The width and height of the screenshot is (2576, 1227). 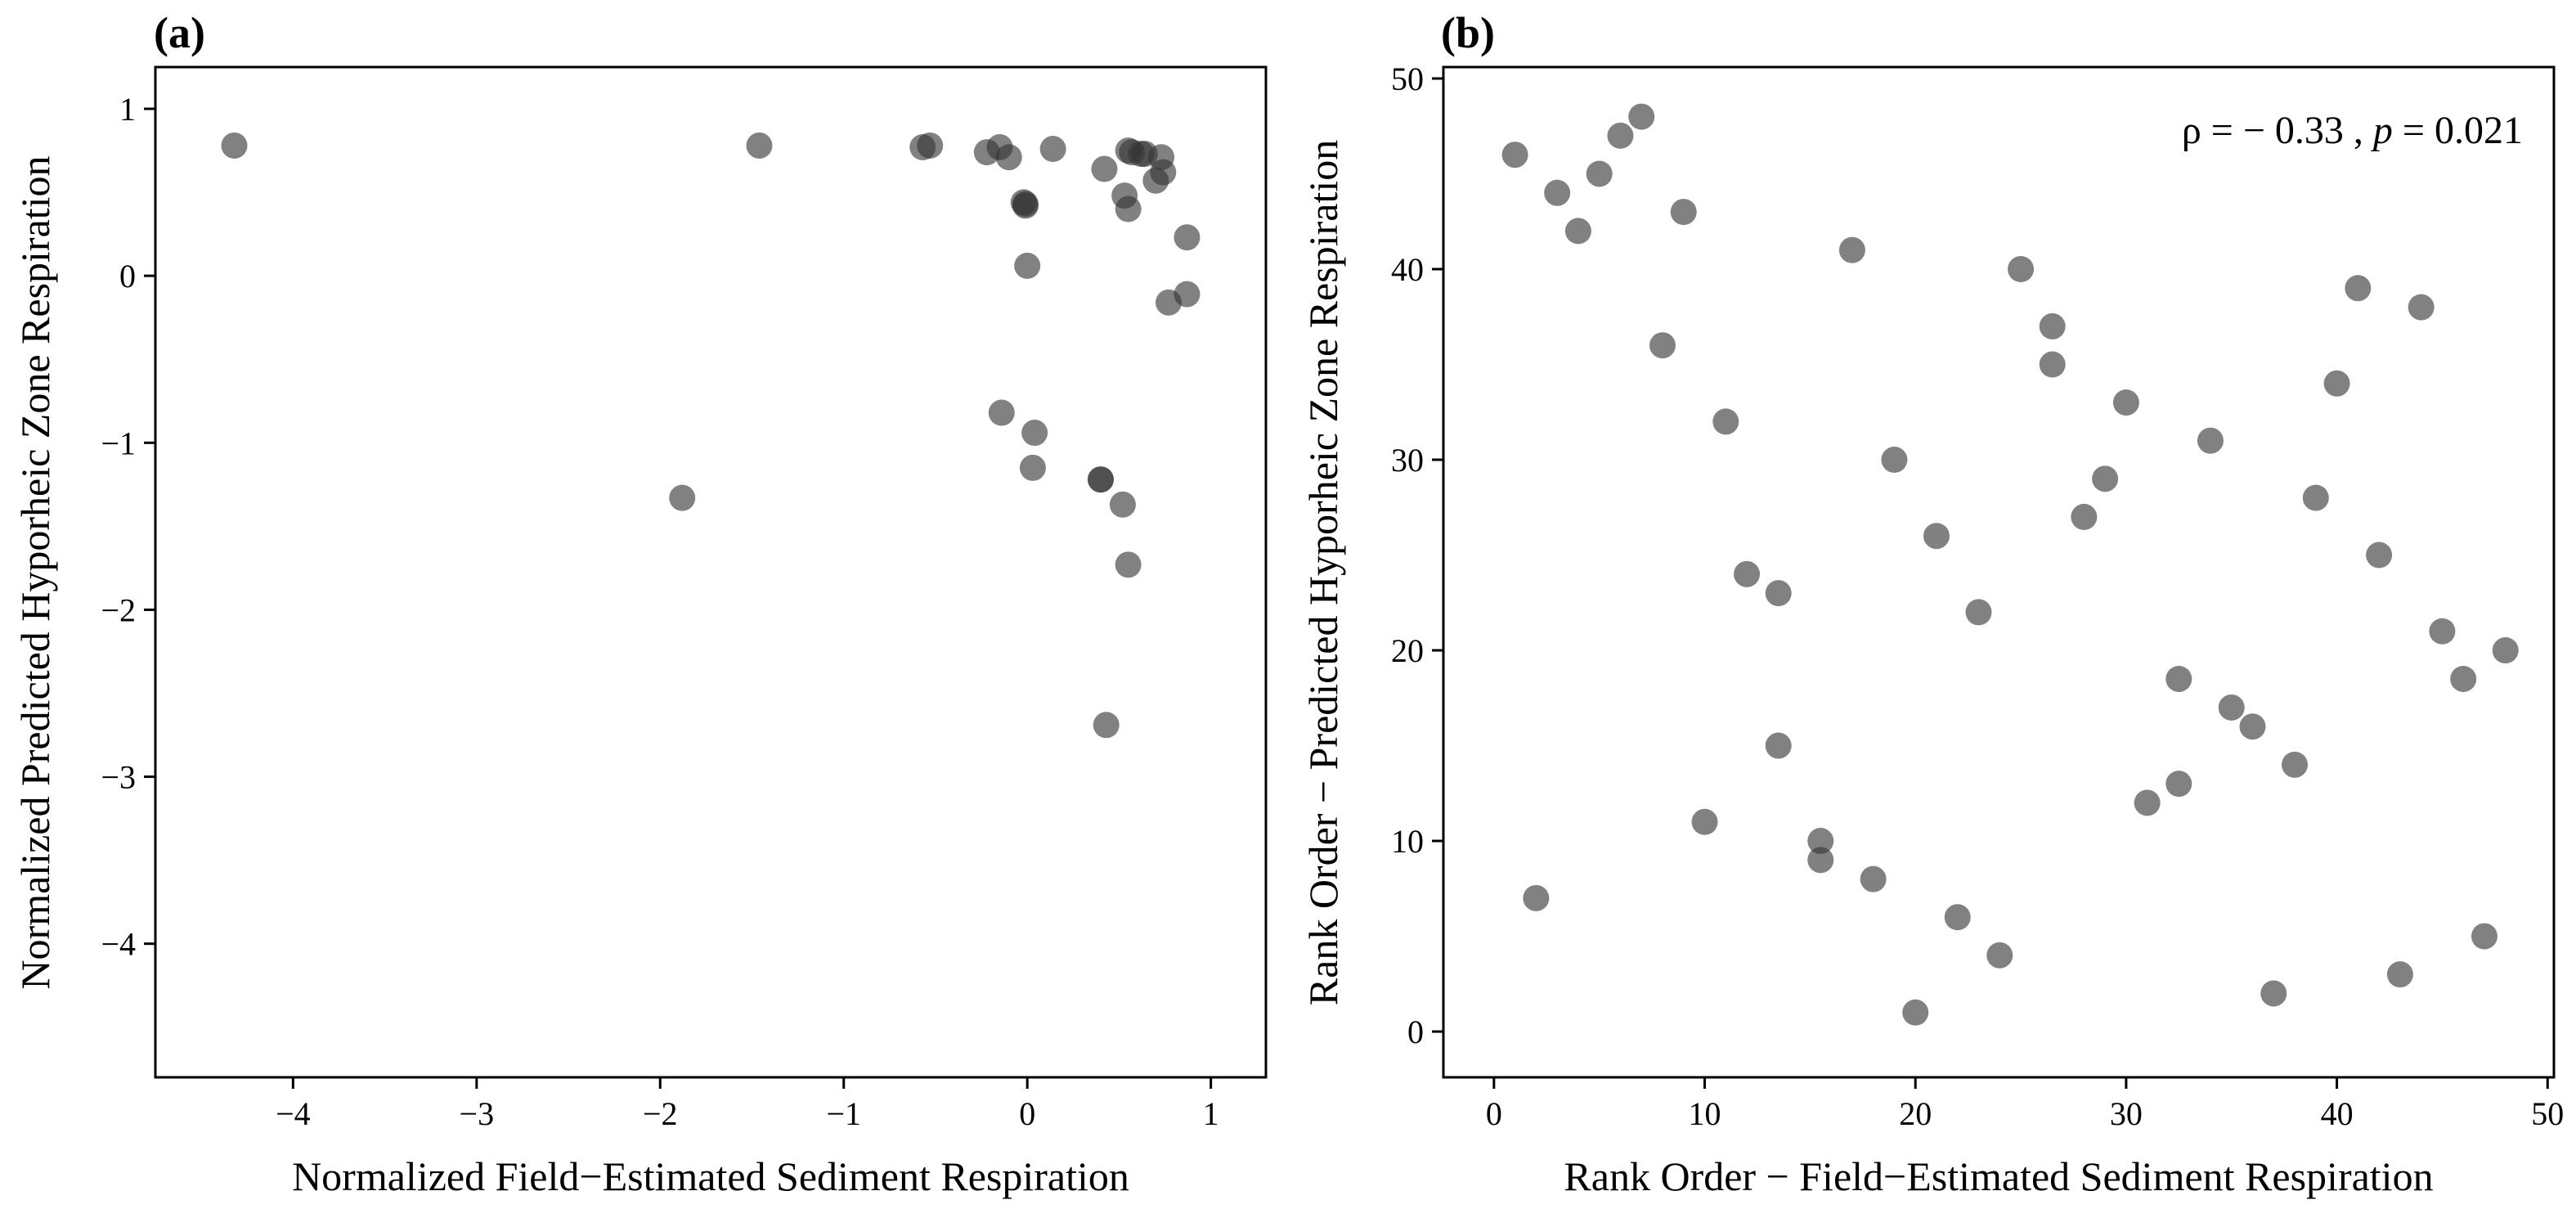 I want to click on panel-b-x-axis: 0 10 20 30 40 50, so click(x=2025, y=1104).